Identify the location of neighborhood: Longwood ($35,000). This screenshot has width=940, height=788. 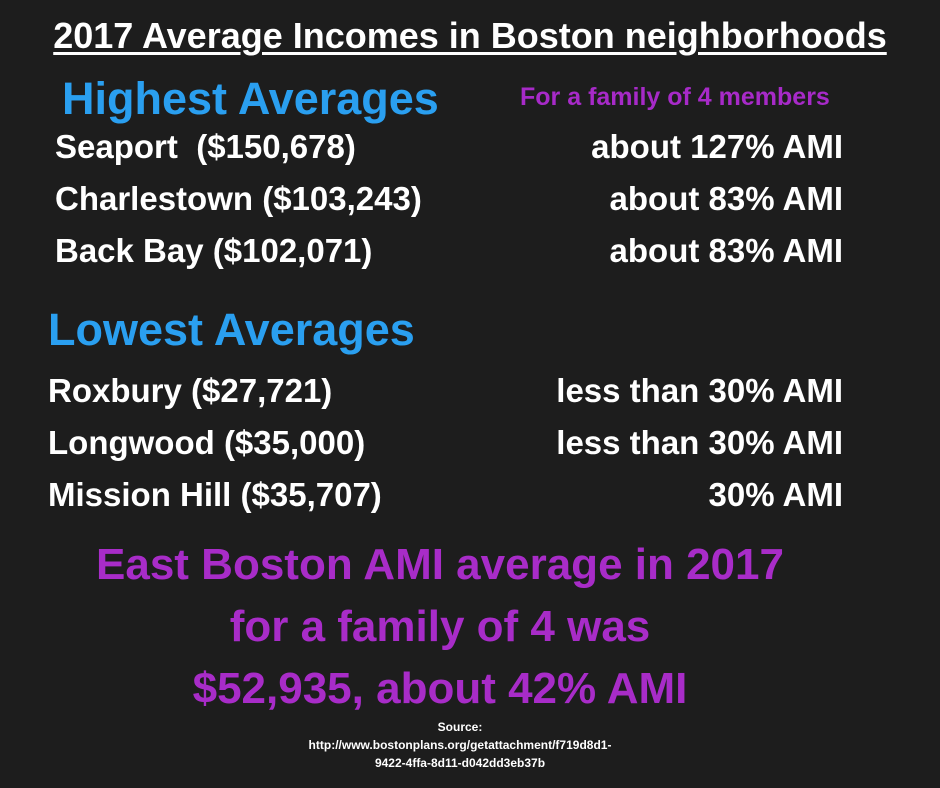
(207, 442).